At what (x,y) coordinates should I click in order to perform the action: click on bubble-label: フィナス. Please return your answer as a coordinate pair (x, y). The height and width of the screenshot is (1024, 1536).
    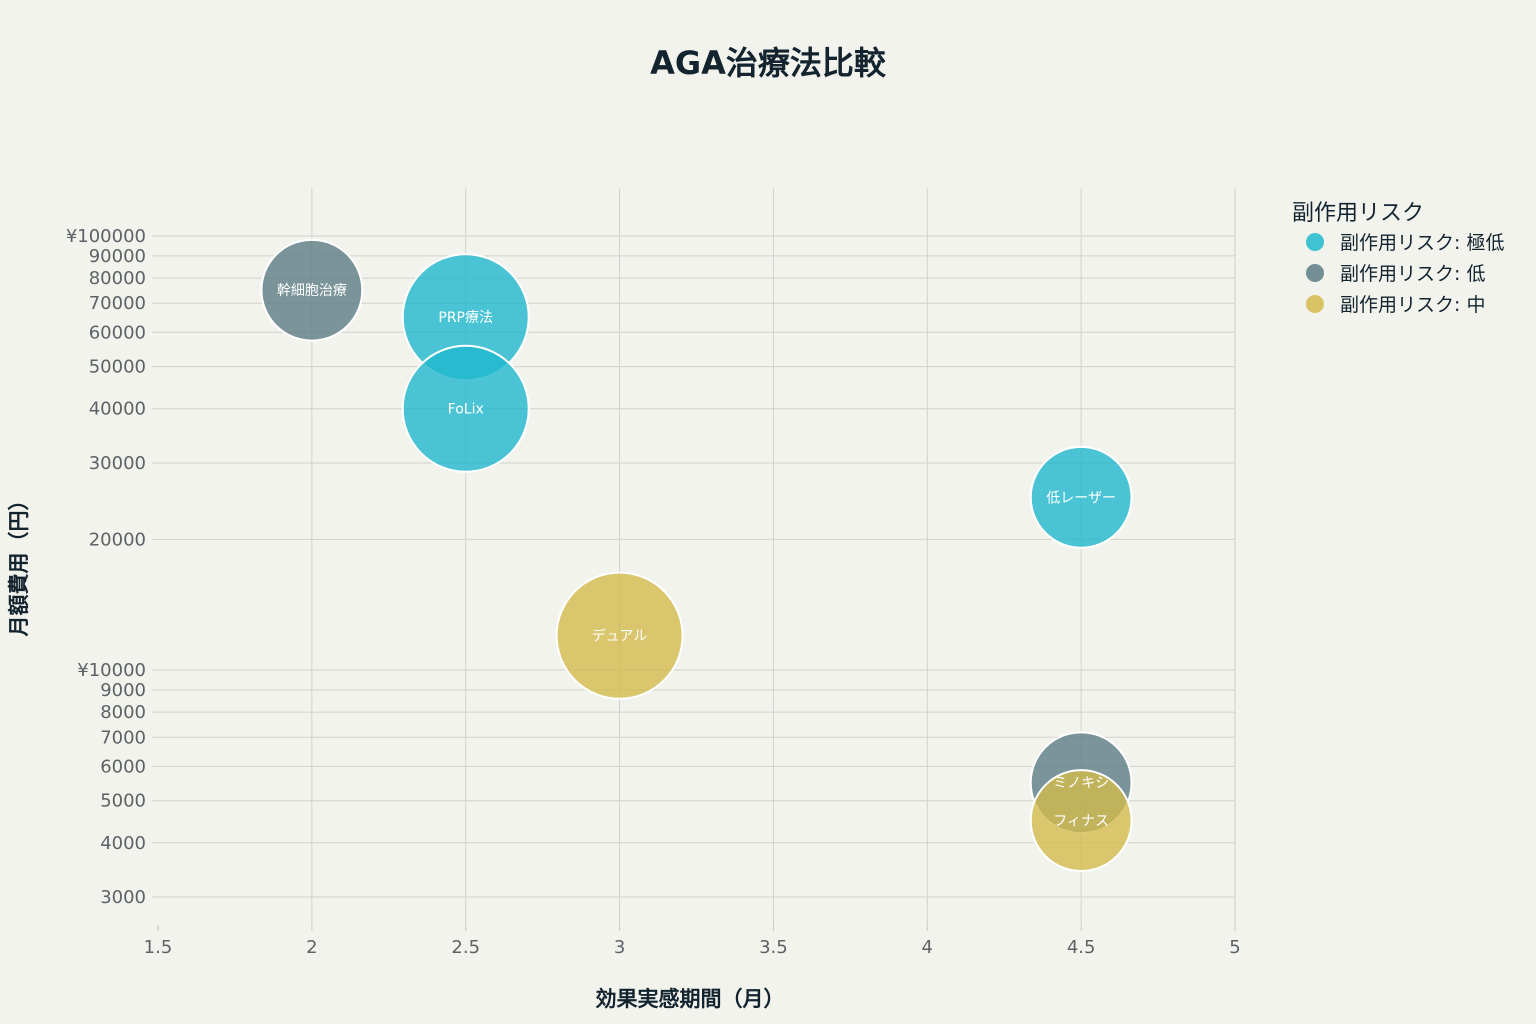
    Looking at the image, I should click on (1081, 822).